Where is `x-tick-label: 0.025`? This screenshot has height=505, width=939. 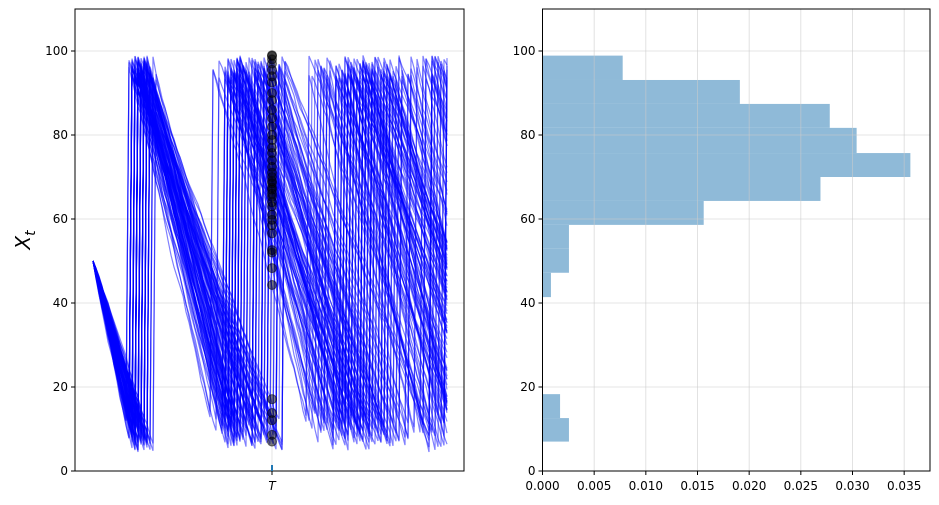 x-tick-label: 0.025 is located at coordinates (801, 486).